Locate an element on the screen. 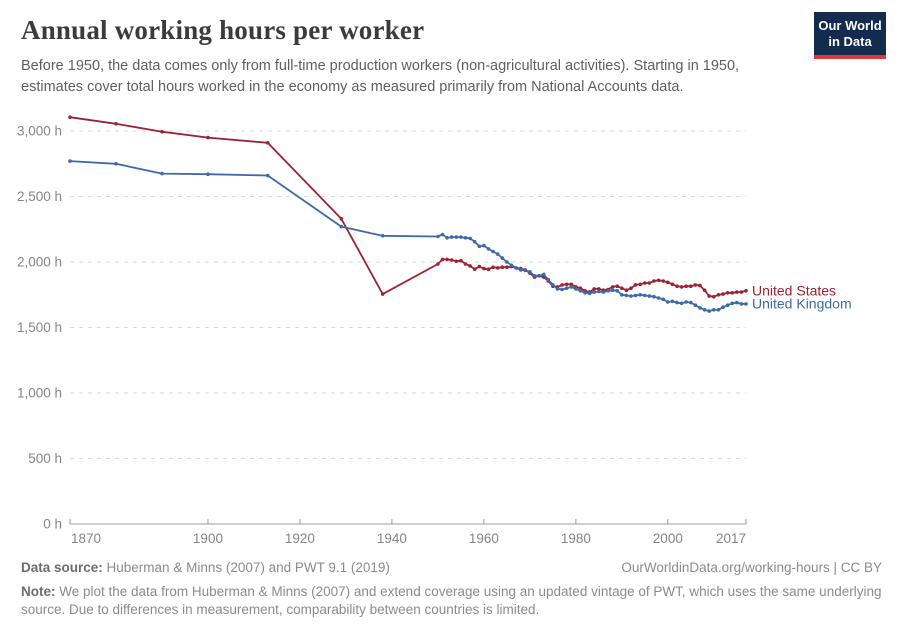  owid-logo: Our World in Data is located at coordinates (850, 35).